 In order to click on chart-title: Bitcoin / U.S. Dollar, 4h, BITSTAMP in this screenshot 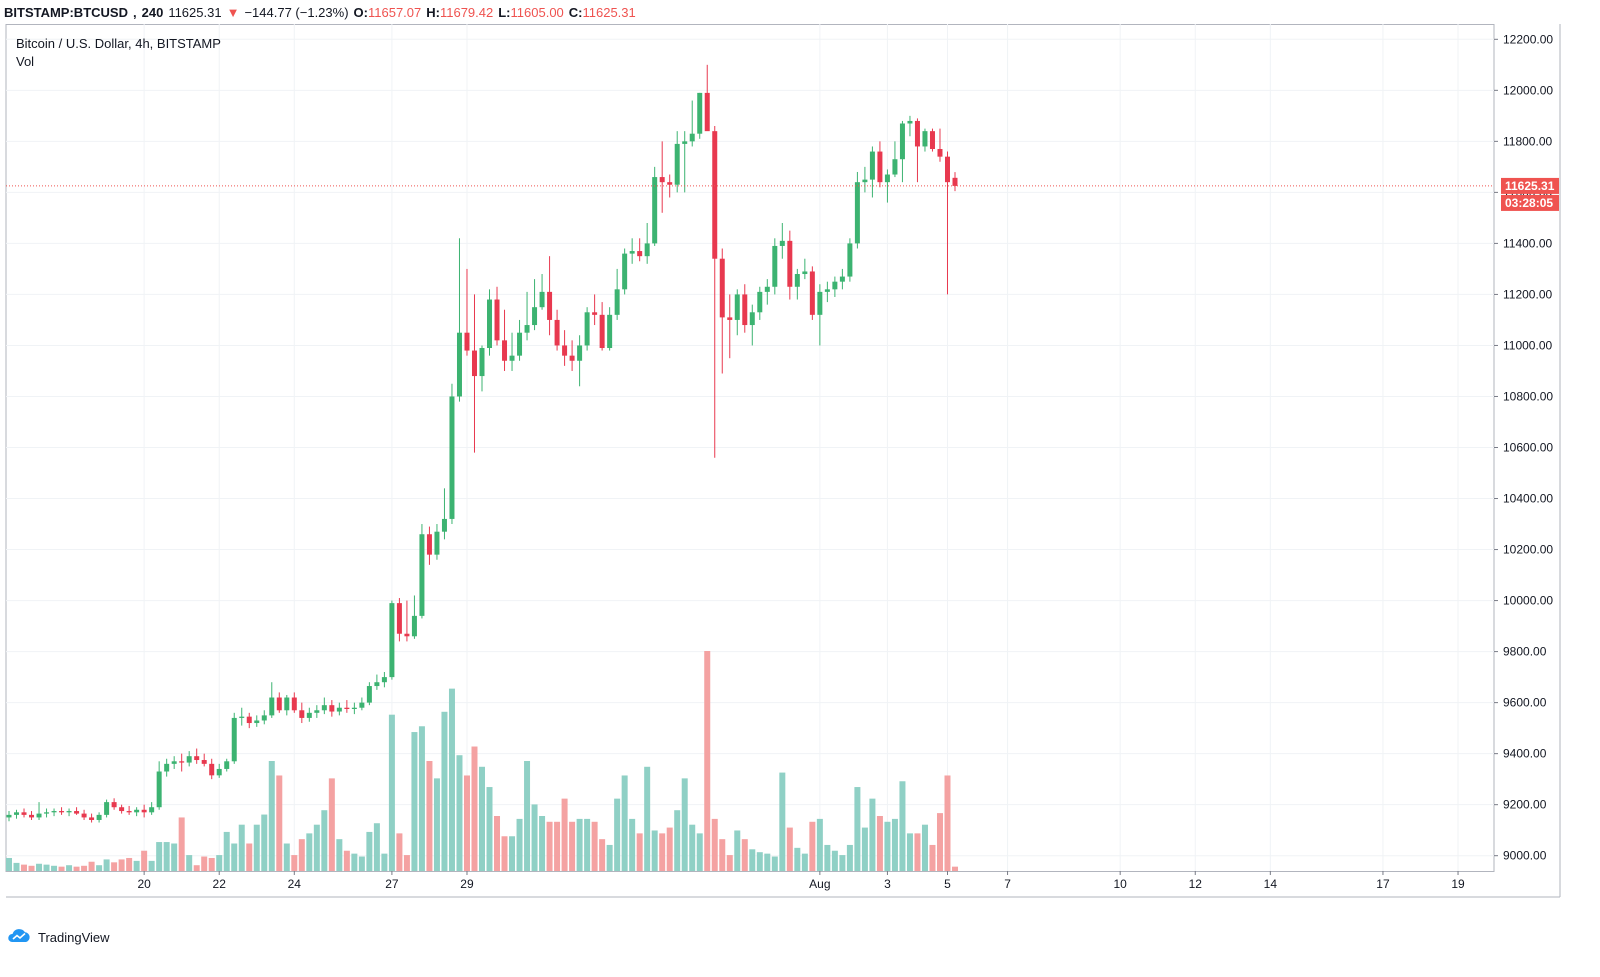, I will do `click(118, 43)`.